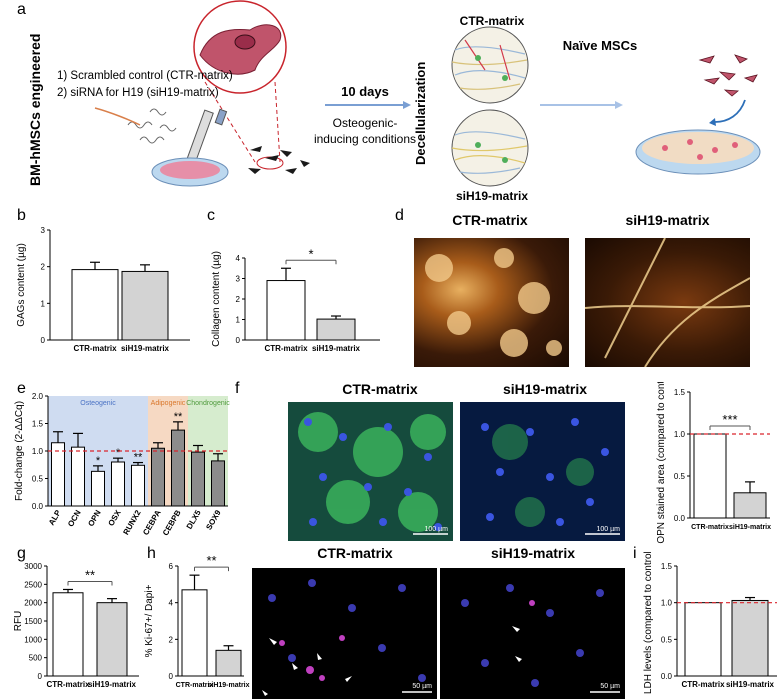  I want to click on bar-SOX9, so click(218, 483).